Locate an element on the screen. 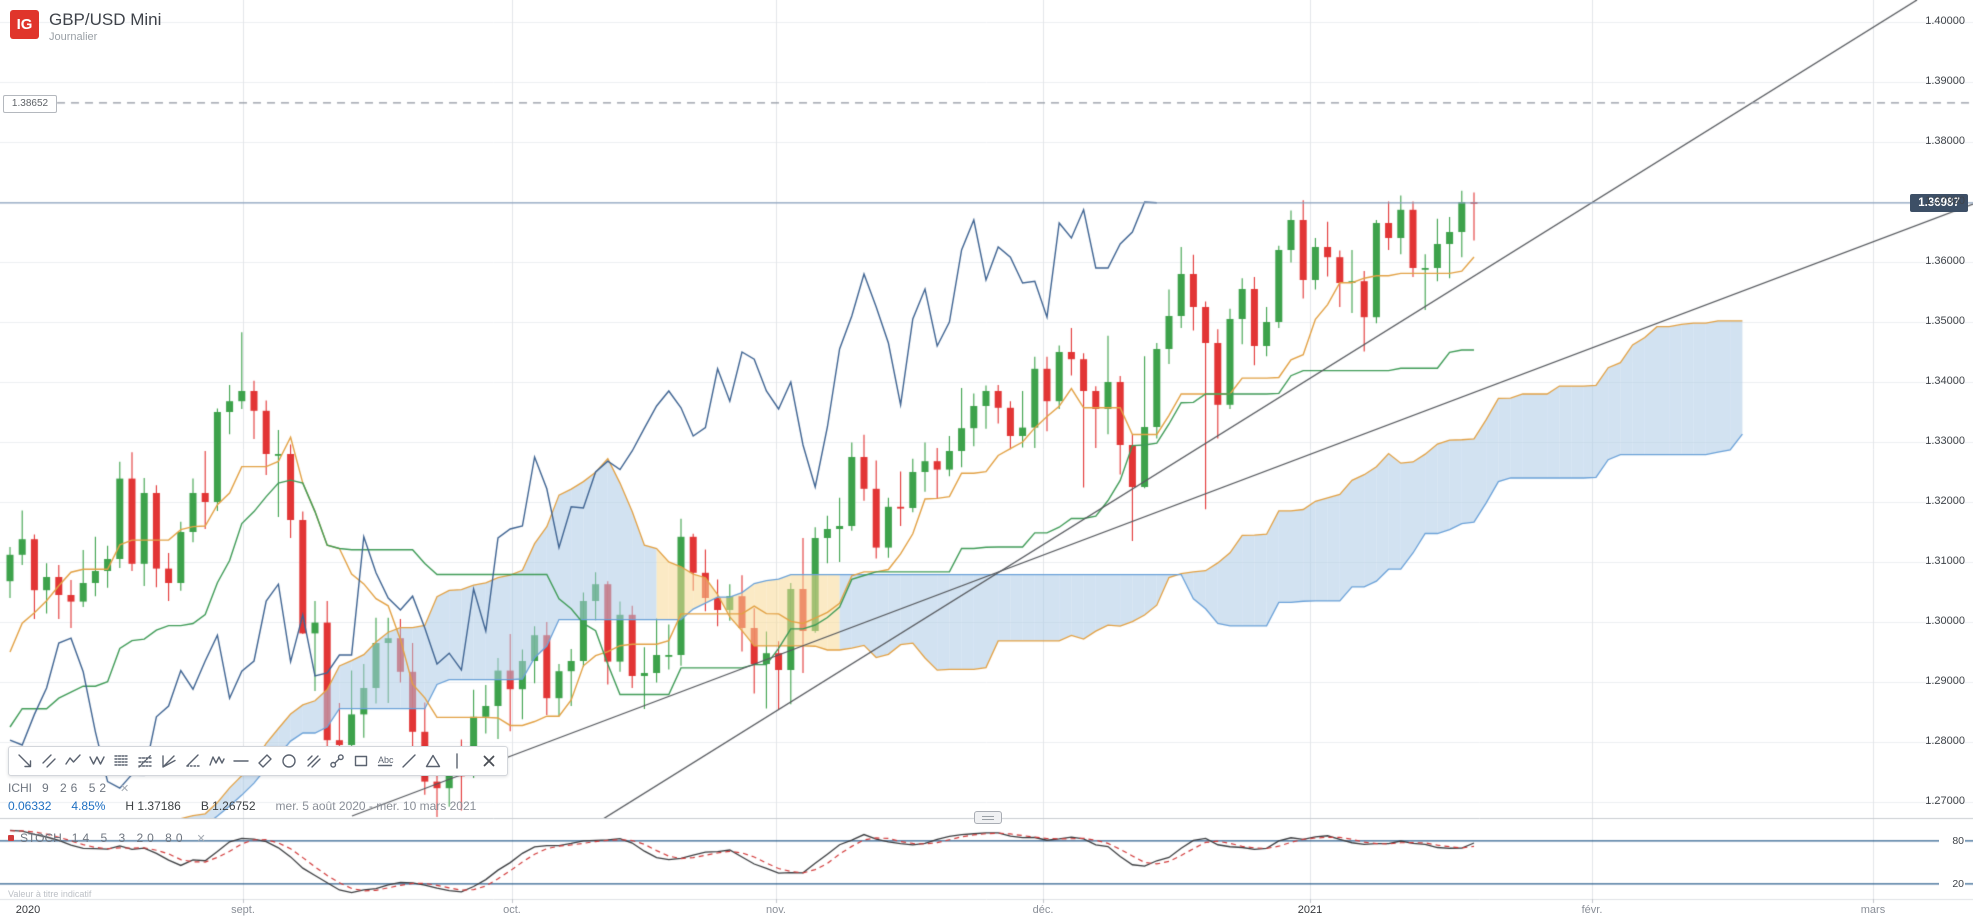 This screenshot has height=923, width=1973. toolbar-tool-horizontal-line-button is located at coordinates (241, 761).